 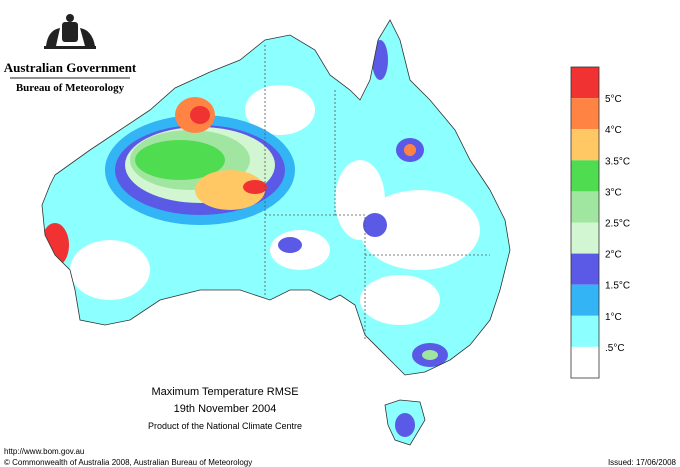 What do you see at coordinates (613, 255) in the screenshot?
I see `legend-label: 2°C` at bounding box center [613, 255].